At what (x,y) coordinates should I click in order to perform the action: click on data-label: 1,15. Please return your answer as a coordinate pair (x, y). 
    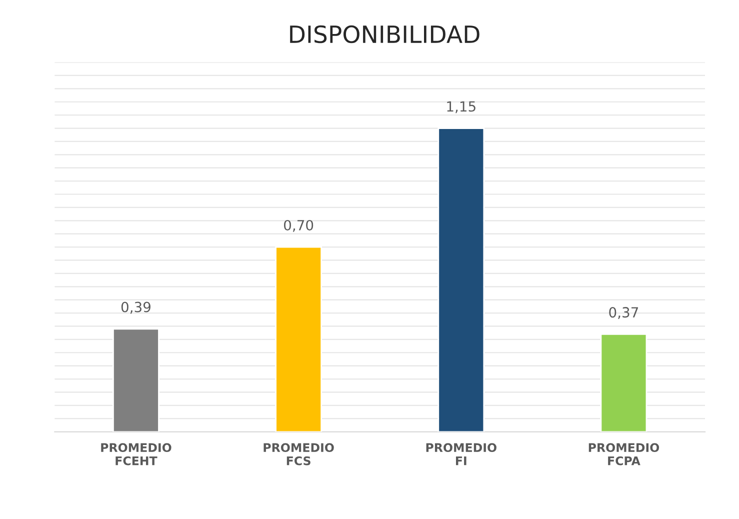
    Looking at the image, I should click on (461, 107).